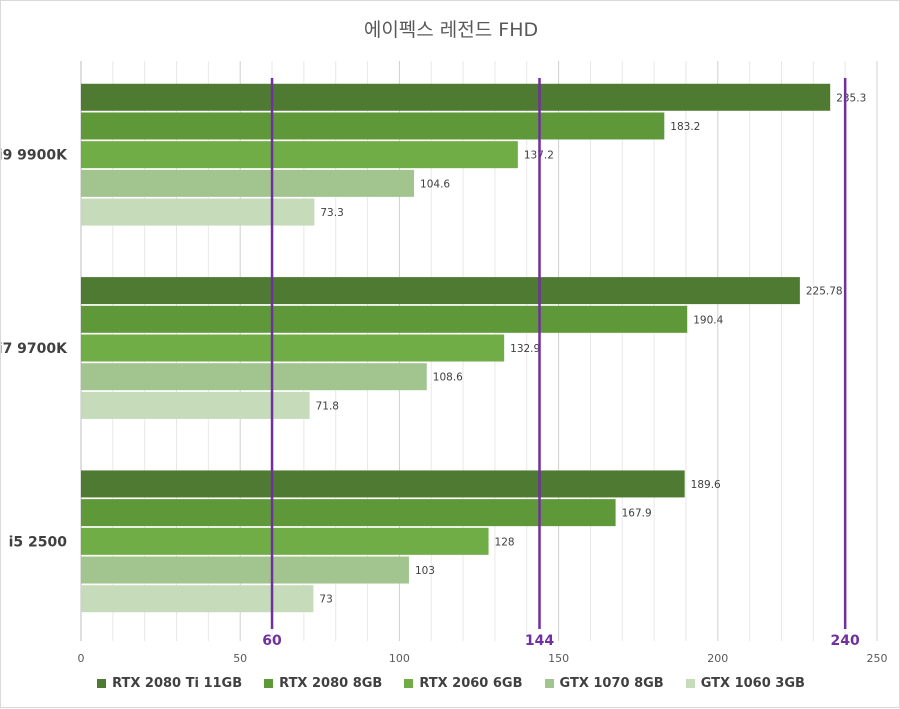  What do you see at coordinates (34, 156) in the screenshot?
I see `category-label: i9 9900K` at bounding box center [34, 156].